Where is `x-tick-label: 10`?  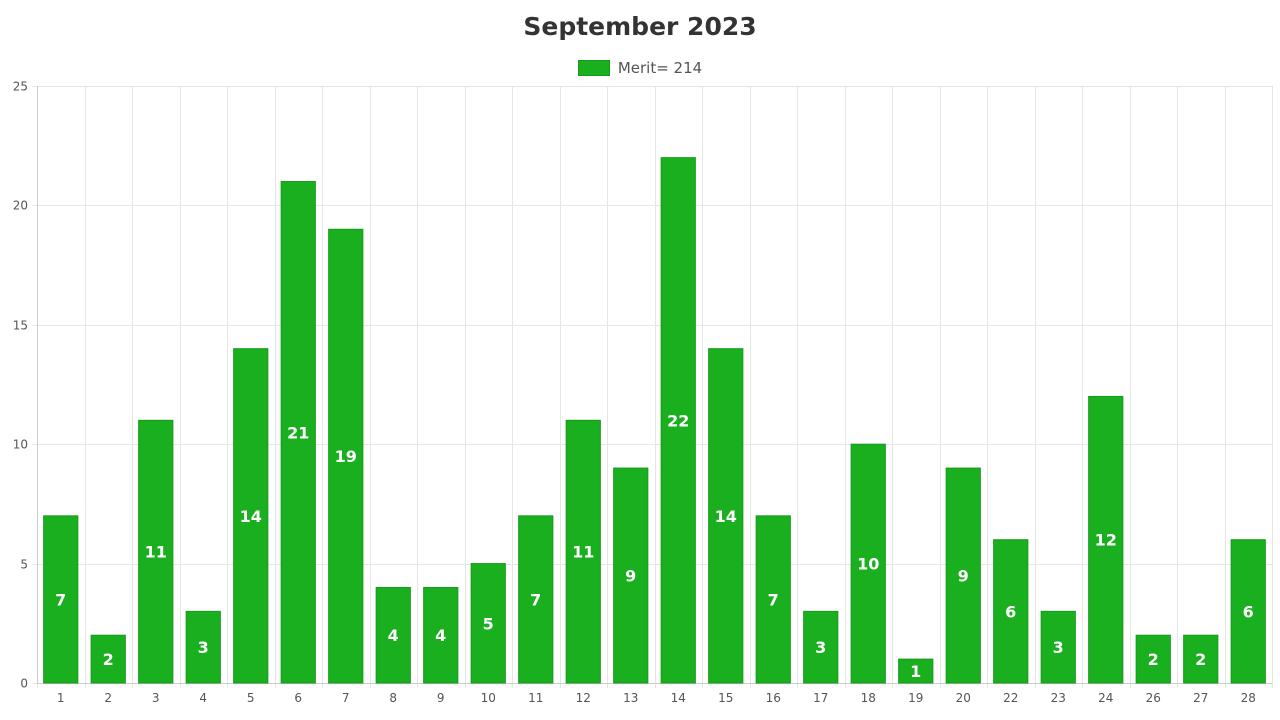
x-tick-label: 10 is located at coordinates (488, 698).